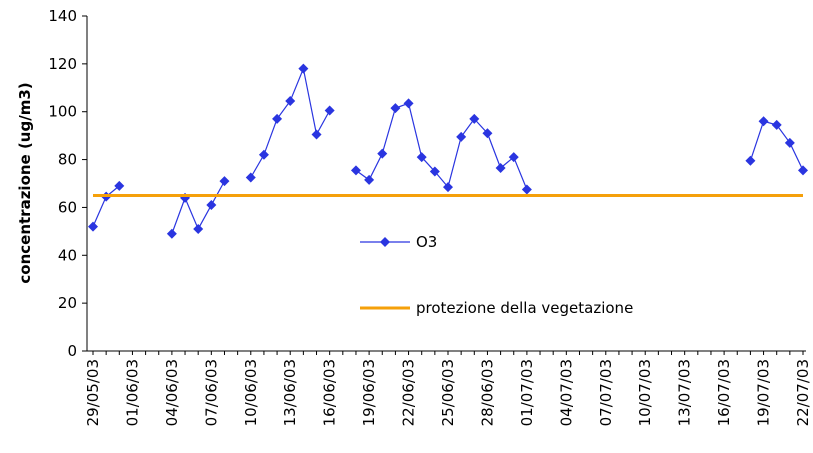 The width and height of the screenshot is (813, 453). I want to click on x-tick-label: 07/06/03, so click(211, 392).